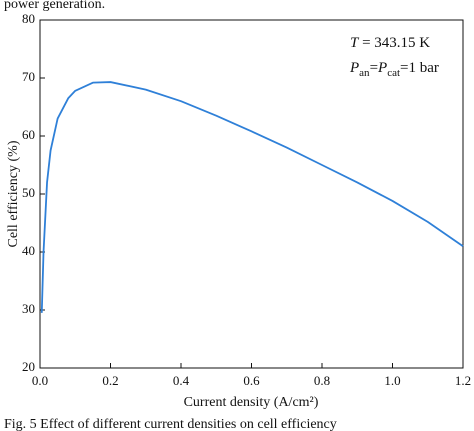  What do you see at coordinates (28, 76) in the screenshot?
I see `y-tick-label: 70` at bounding box center [28, 76].